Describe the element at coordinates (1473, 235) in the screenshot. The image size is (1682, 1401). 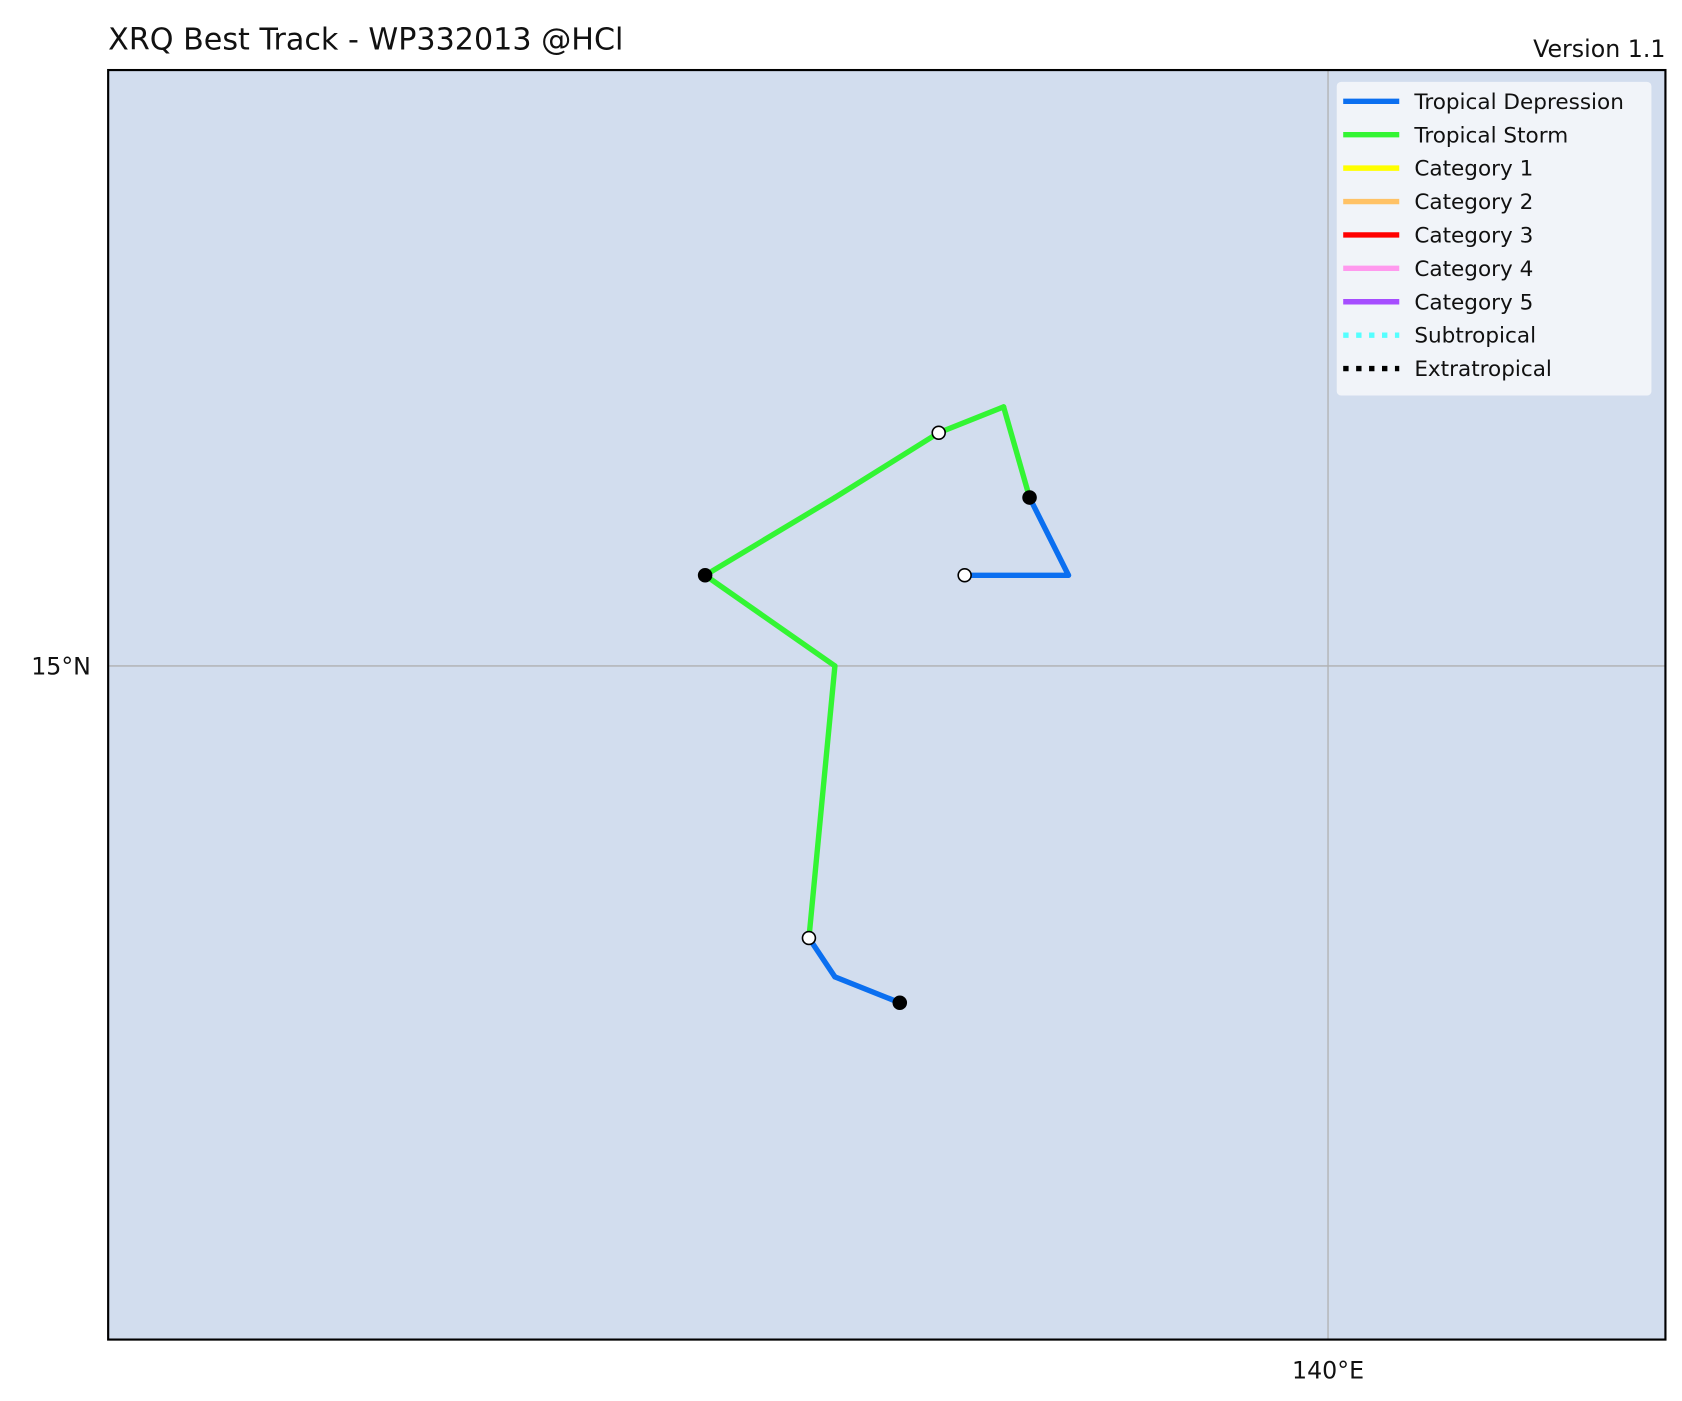
I see `legend-label: Category 3` at that location.